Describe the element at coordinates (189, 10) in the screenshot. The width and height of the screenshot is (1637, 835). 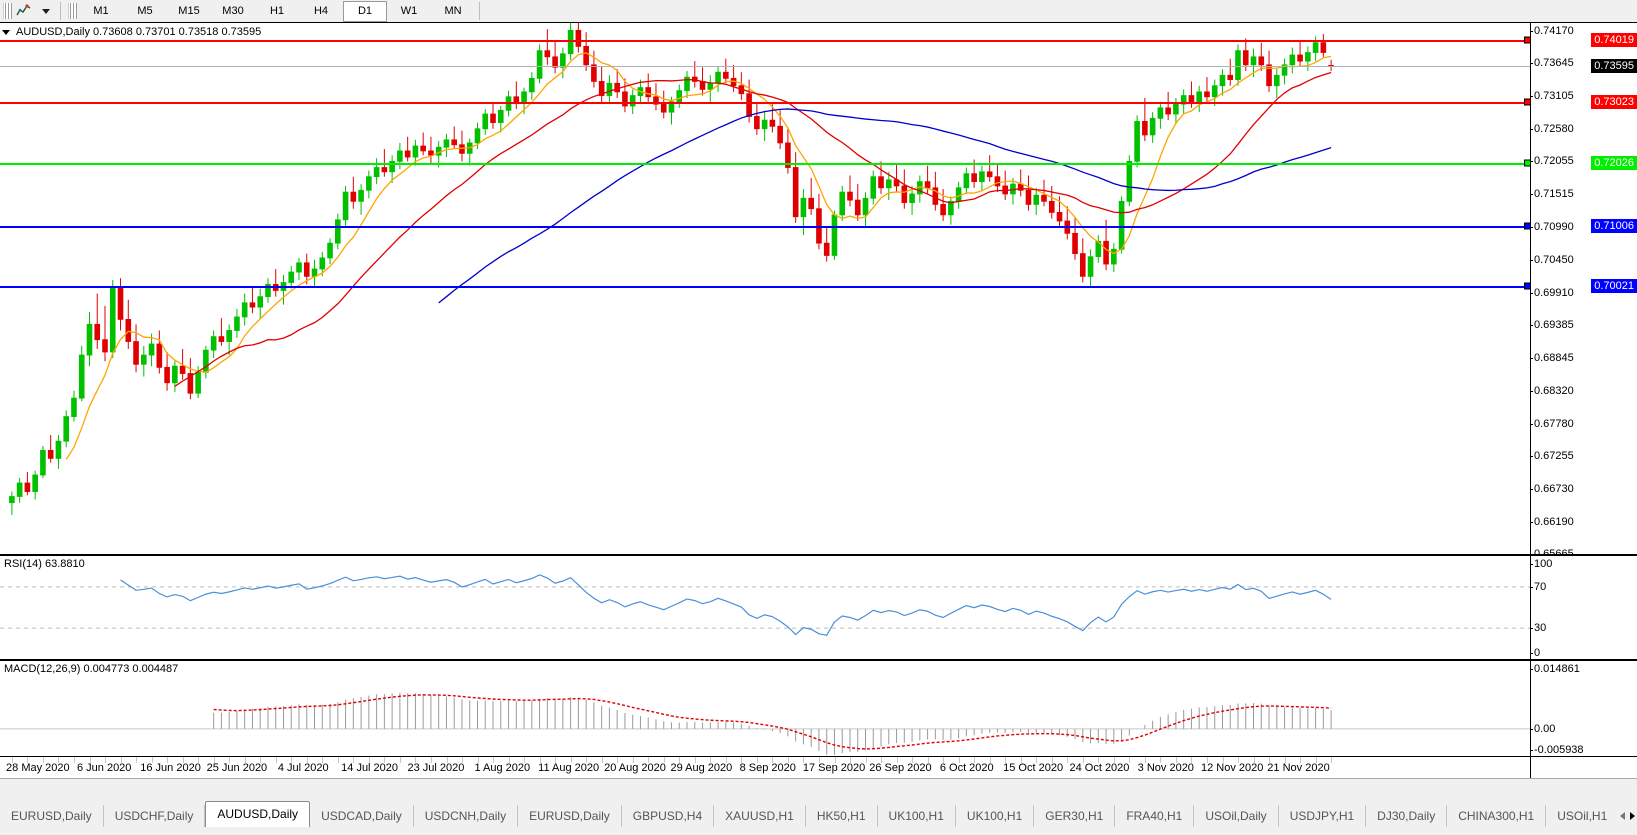
I see `timeframe-m15: M15` at that location.